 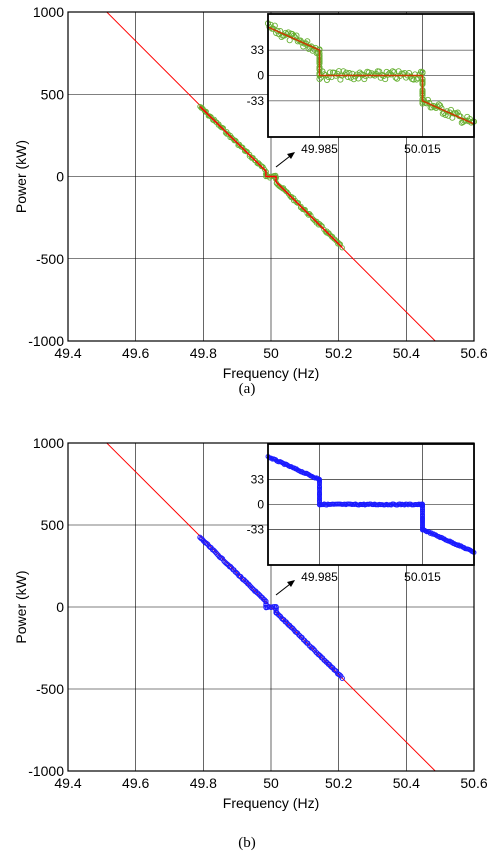 I want to click on panel-caption: (a), so click(x=247, y=389).